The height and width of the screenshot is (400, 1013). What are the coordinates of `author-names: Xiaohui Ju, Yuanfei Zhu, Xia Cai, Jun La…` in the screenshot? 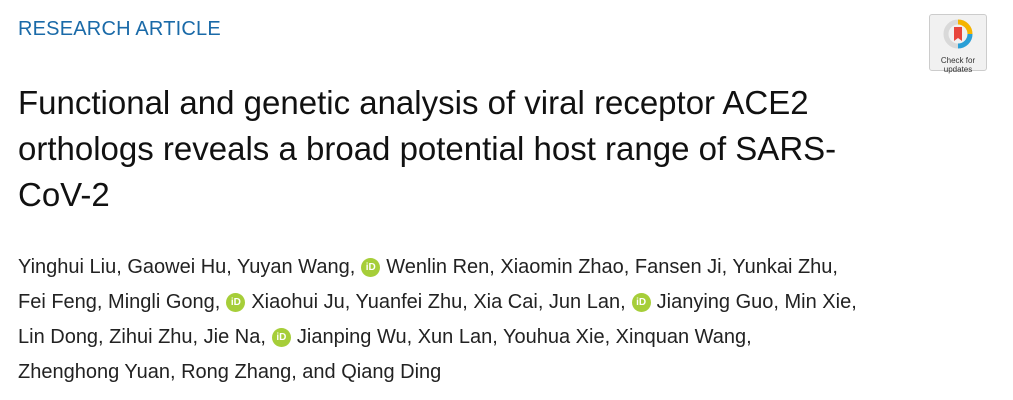 It's located at (438, 302).